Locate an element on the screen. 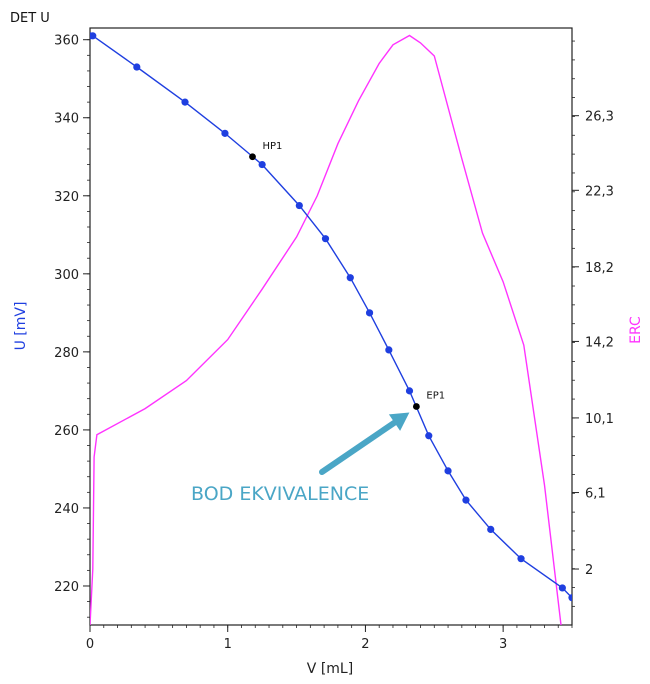 This screenshot has height=684, width=650. annotation-arrow is located at coordinates (358, 447).